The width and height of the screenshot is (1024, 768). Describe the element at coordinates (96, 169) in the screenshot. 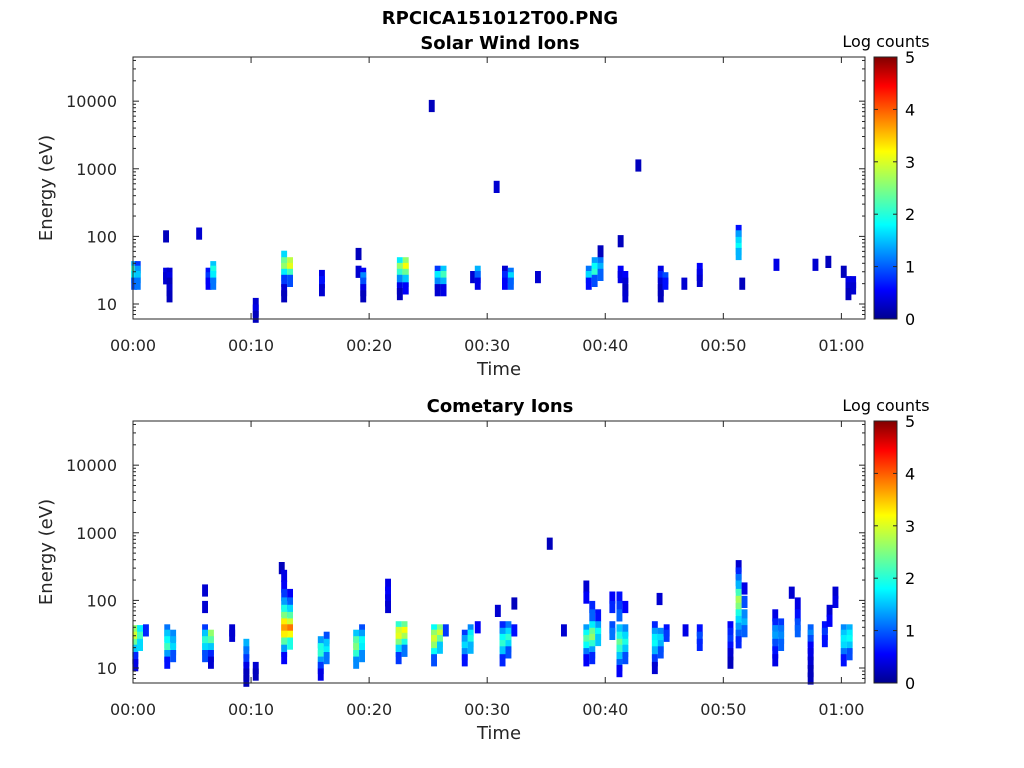

I see `y-tick-label: 1000` at that location.